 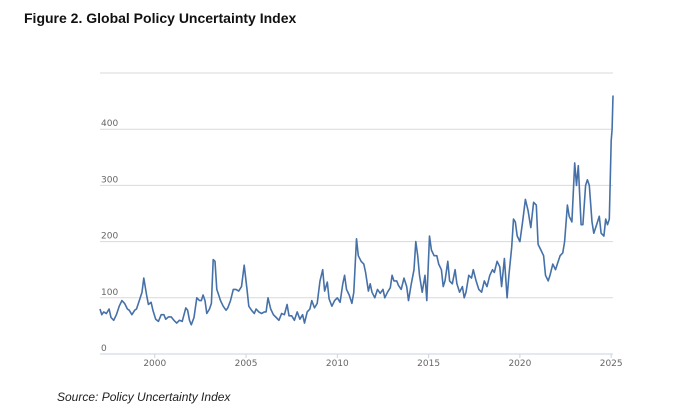 I want to click on y-tick-label: 100, so click(x=109, y=293).